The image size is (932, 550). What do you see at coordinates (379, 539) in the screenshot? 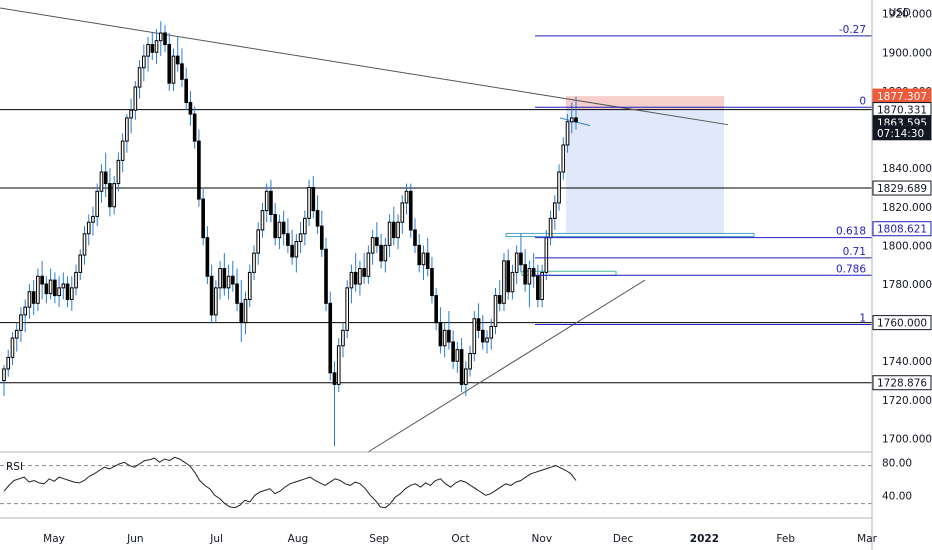
I see `time-label-4: Sep` at bounding box center [379, 539].